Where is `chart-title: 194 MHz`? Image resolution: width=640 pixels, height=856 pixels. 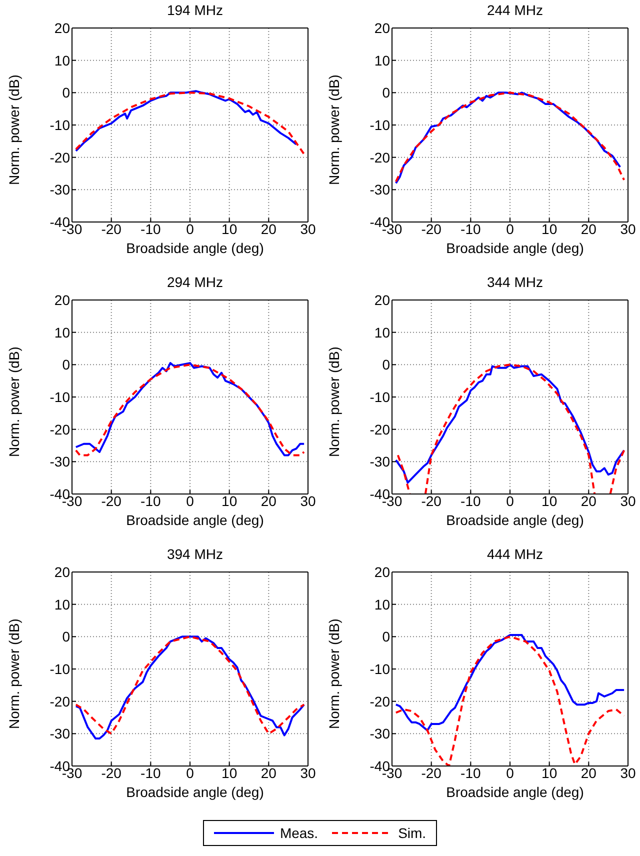
chart-title: 194 MHz is located at coordinates (195, 10).